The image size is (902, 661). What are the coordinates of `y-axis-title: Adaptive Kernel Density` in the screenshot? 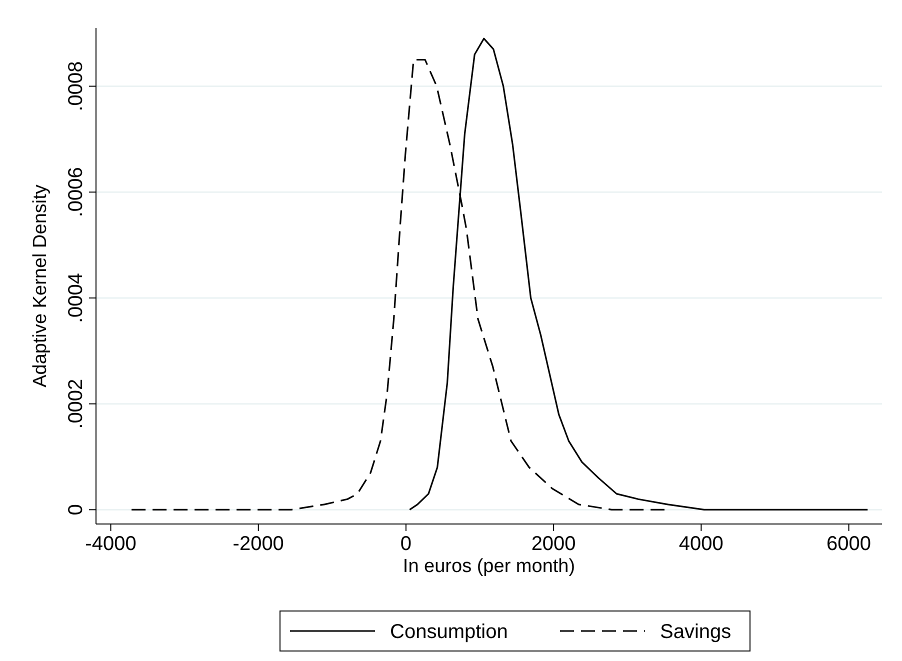 It's located at (40, 286).